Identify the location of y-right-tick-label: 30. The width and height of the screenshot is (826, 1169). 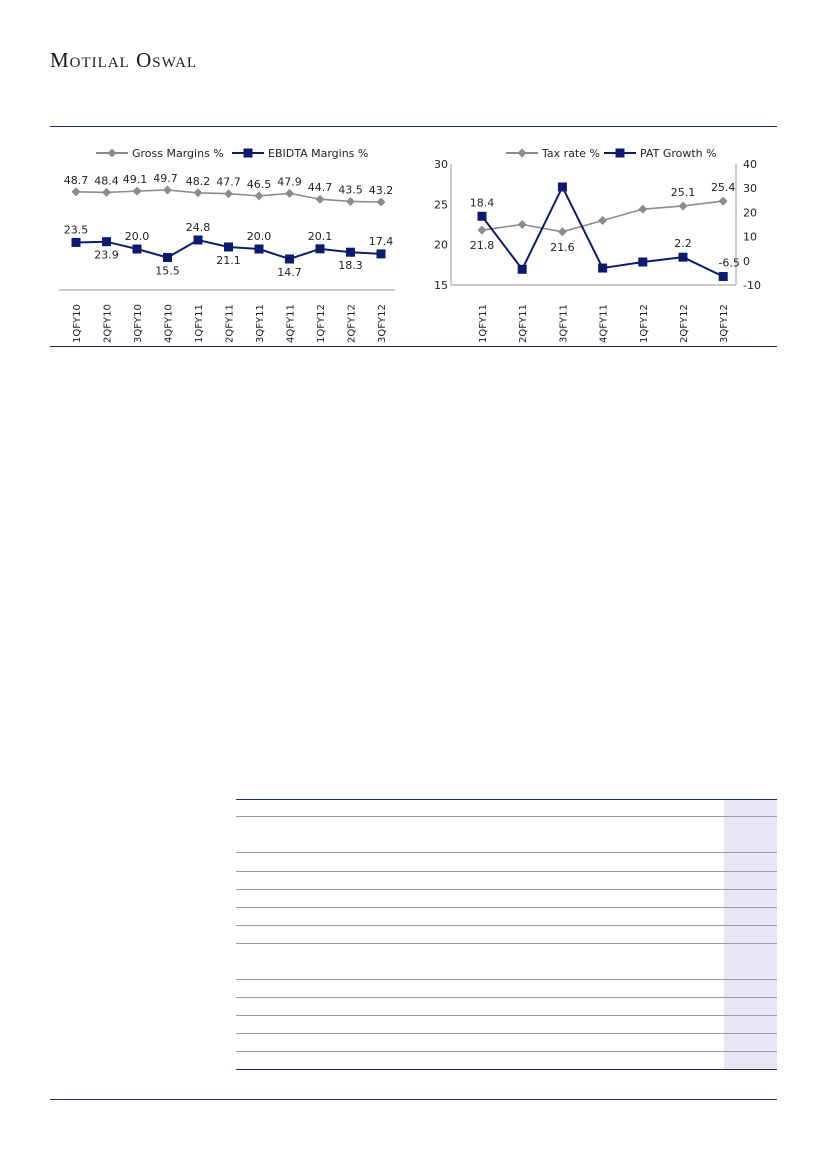
(750, 188).